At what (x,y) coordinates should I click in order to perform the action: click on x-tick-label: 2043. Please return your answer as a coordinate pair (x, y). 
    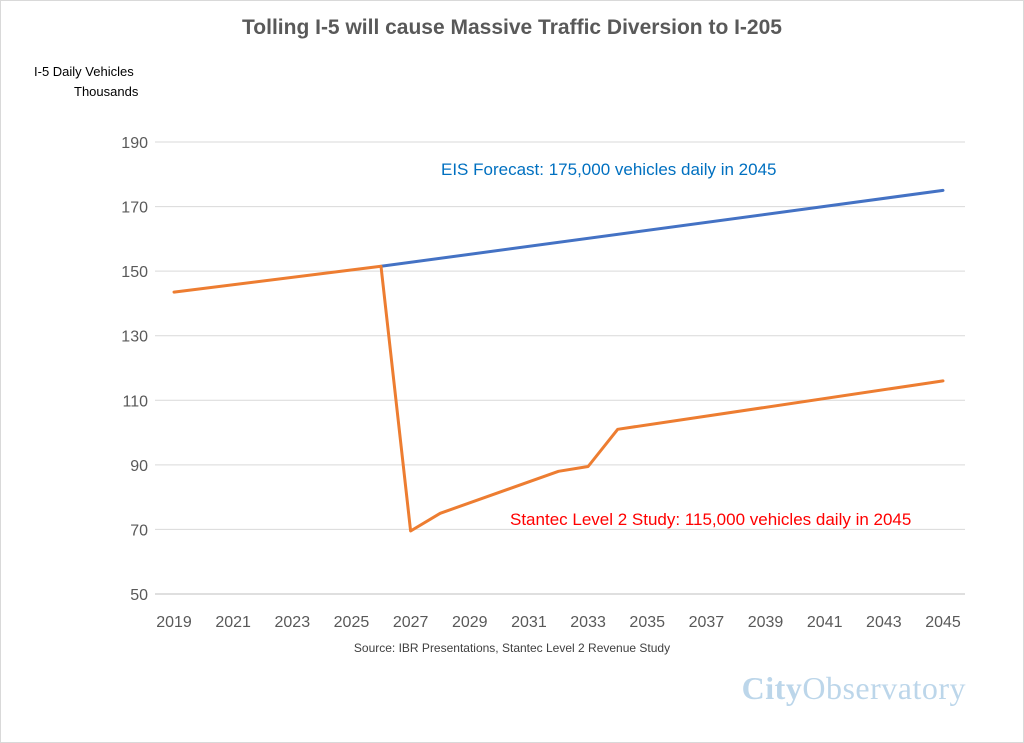
    Looking at the image, I should click on (884, 622).